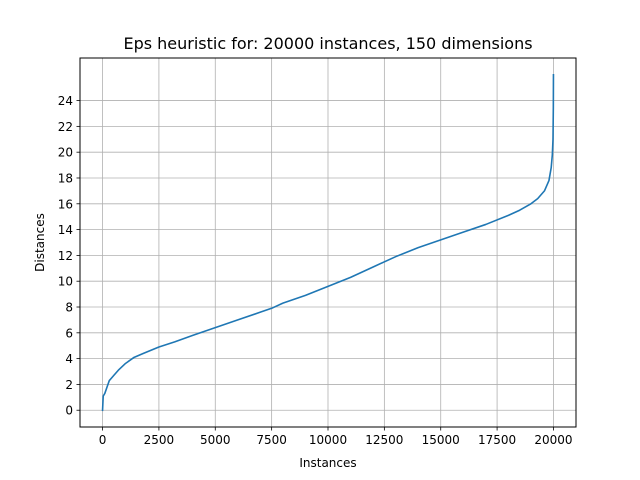  Describe the element at coordinates (69, 411) in the screenshot. I see `y-tick-label: 0` at that location.